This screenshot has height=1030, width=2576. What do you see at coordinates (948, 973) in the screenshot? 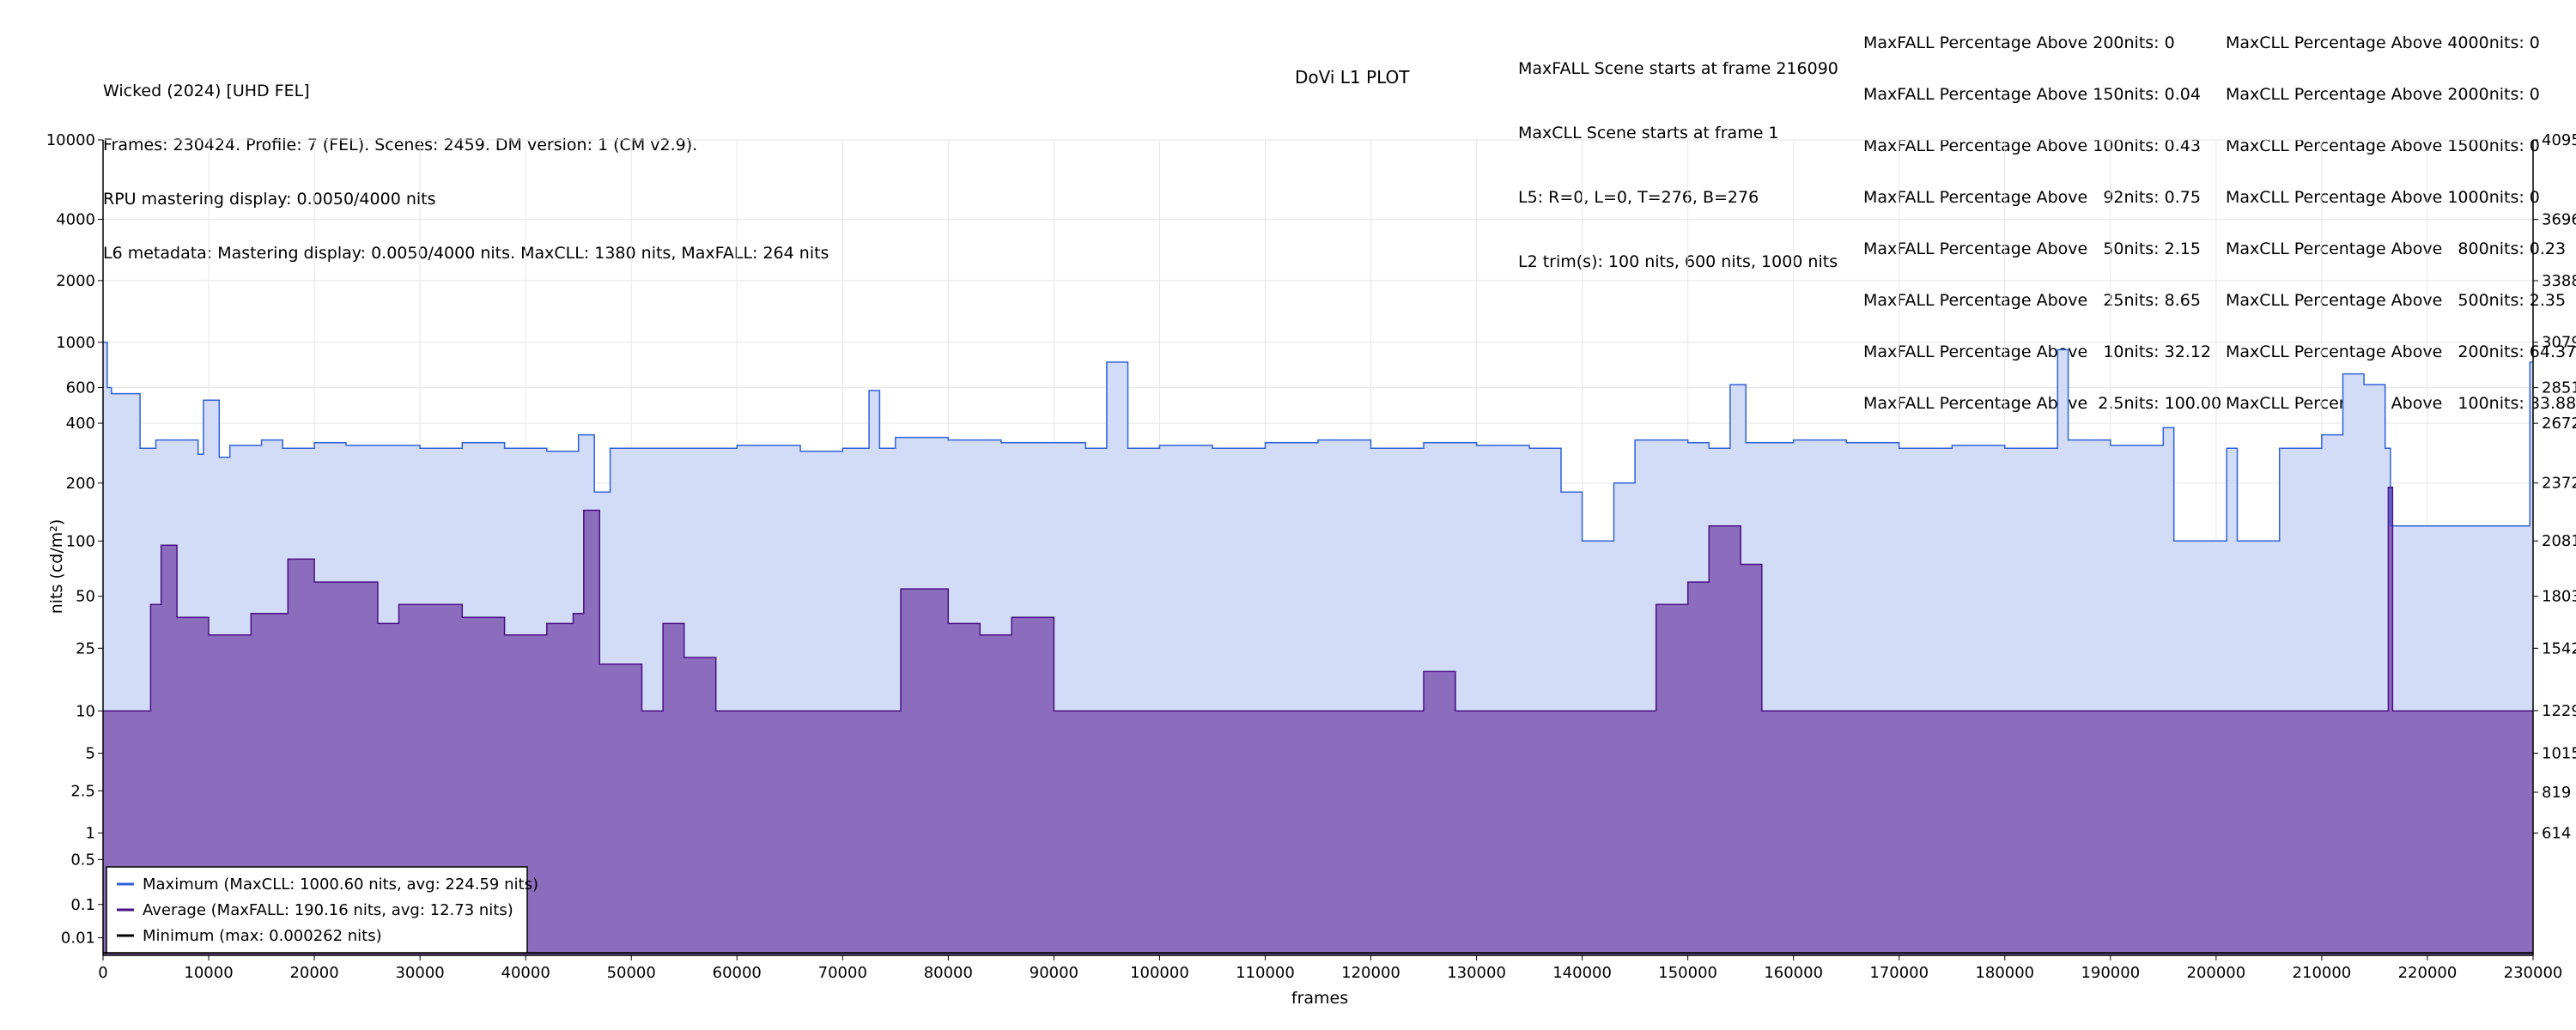
I see `x-tick-label: 80000` at bounding box center [948, 973].